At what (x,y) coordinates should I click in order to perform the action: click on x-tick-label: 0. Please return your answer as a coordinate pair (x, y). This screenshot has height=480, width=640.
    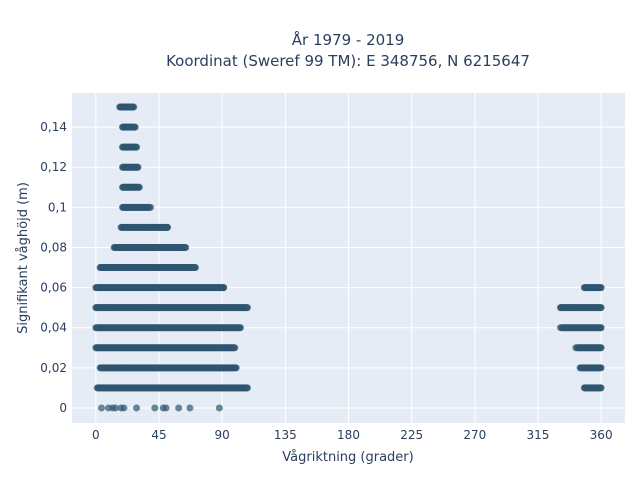
    Looking at the image, I should click on (96, 435).